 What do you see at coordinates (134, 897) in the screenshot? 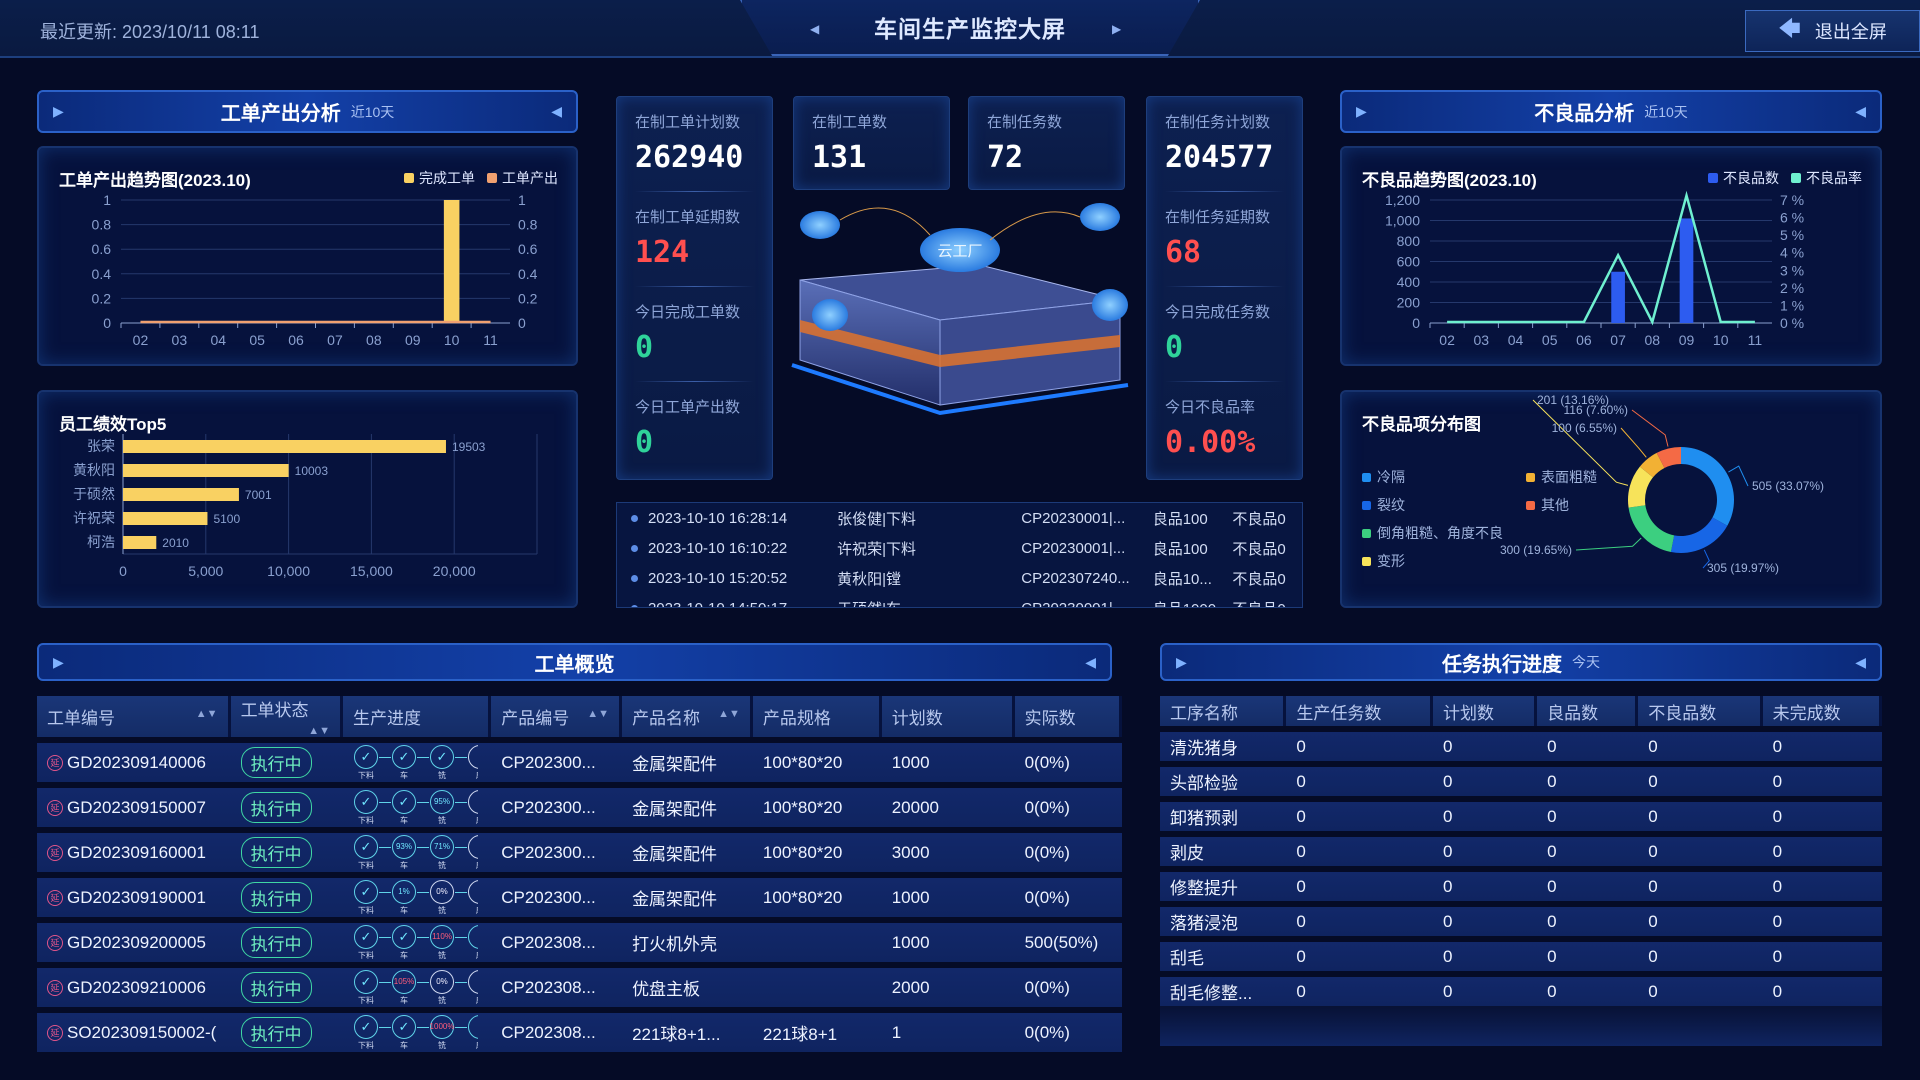
I see `cell-id: 延 GD202309190001` at bounding box center [134, 897].